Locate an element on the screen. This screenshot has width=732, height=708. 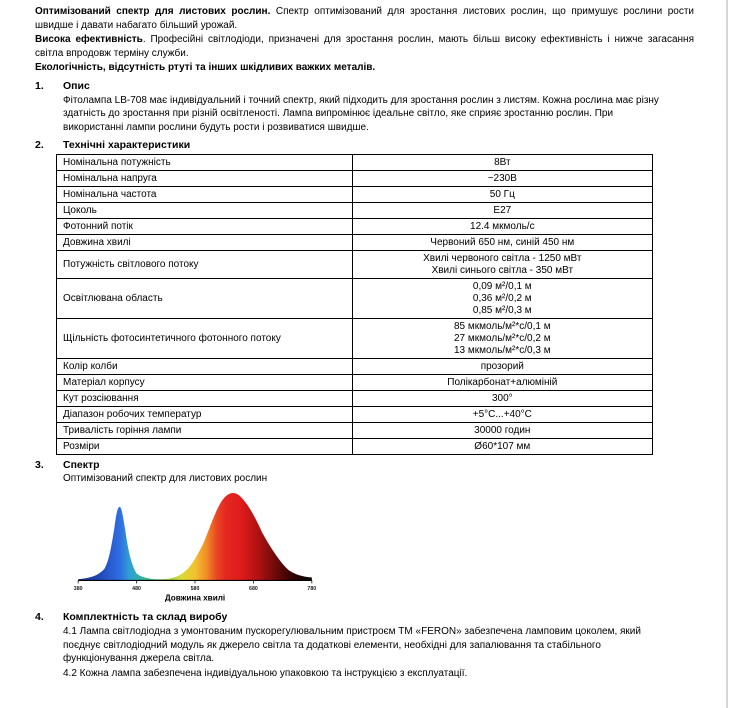
x-tick-label: 480 is located at coordinates (136, 589).